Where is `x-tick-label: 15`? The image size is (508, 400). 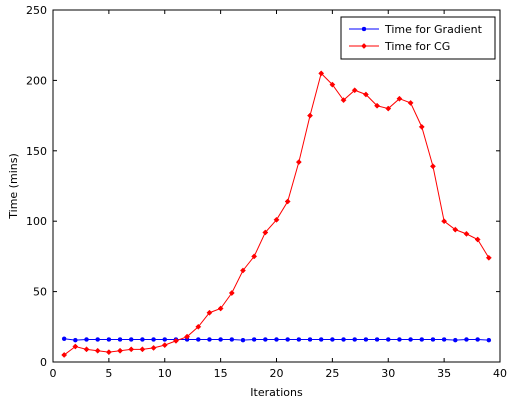 x-tick-label: 15 is located at coordinates (221, 373).